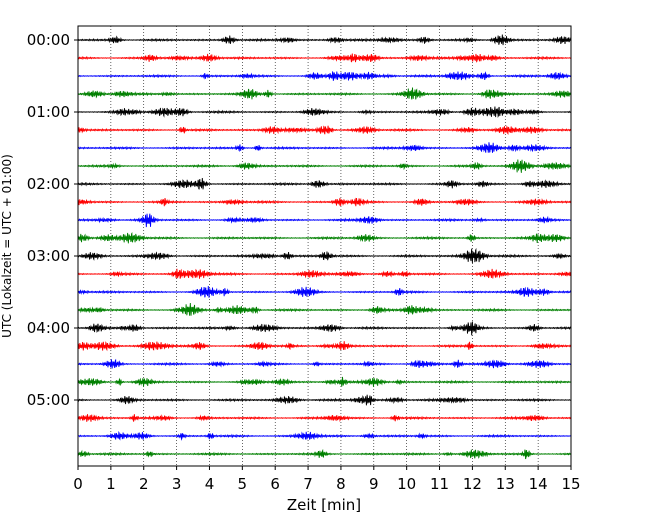 The height and width of the screenshot is (520, 650). What do you see at coordinates (48, 328) in the screenshot?
I see `y-tick-label: 04:00` at bounding box center [48, 328].